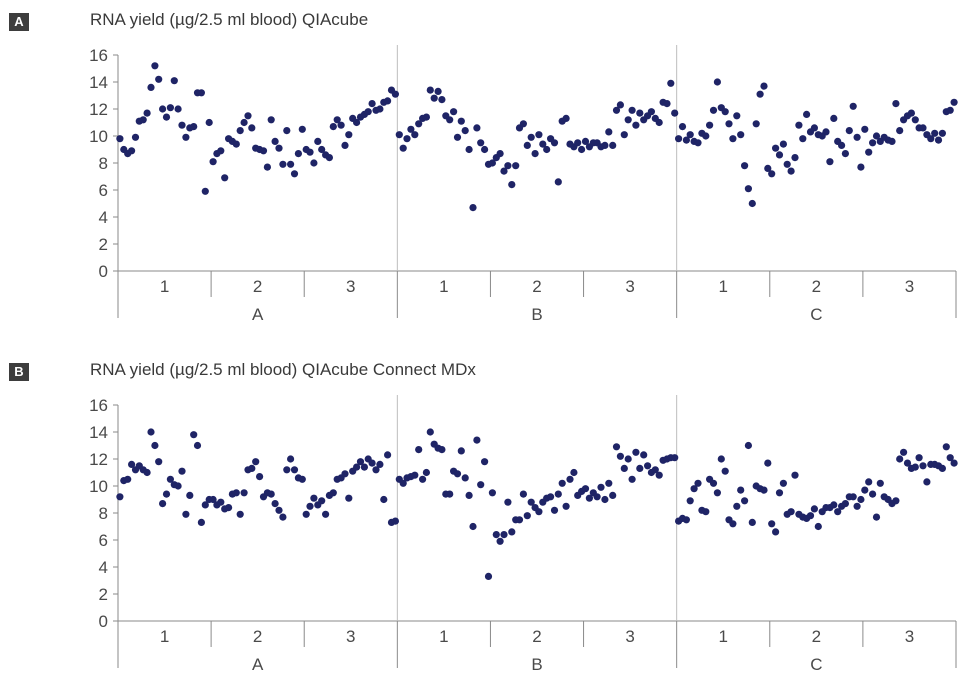  Describe the element at coordinates (103, 163) in the screenshot. I see `panel-a-y-tick-label: 8` at that location.